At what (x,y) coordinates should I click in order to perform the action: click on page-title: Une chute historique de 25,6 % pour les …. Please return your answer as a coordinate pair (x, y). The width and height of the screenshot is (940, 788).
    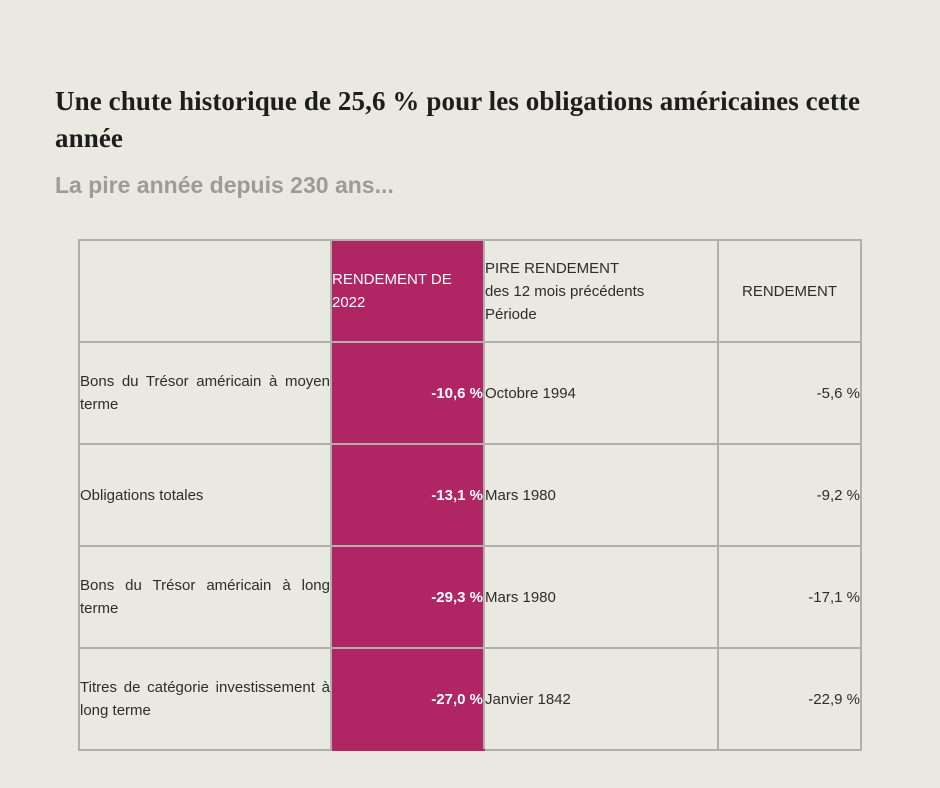
    Looking at the image, I should click on (458, 119).